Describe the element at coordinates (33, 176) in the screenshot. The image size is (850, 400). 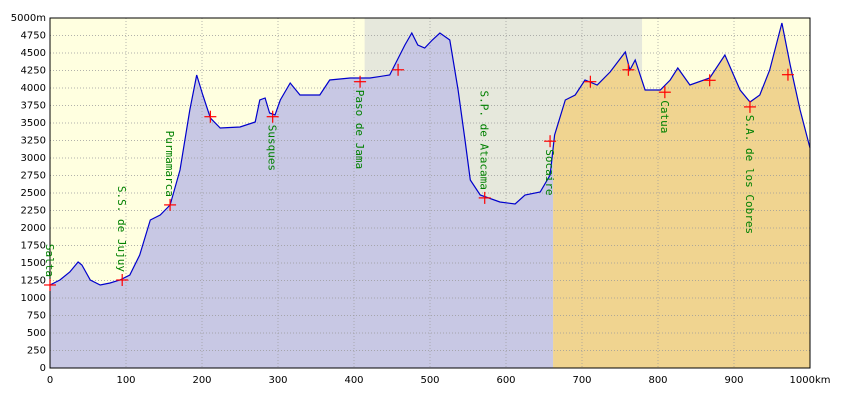
I see `y-tick-label: 2750` at that location.